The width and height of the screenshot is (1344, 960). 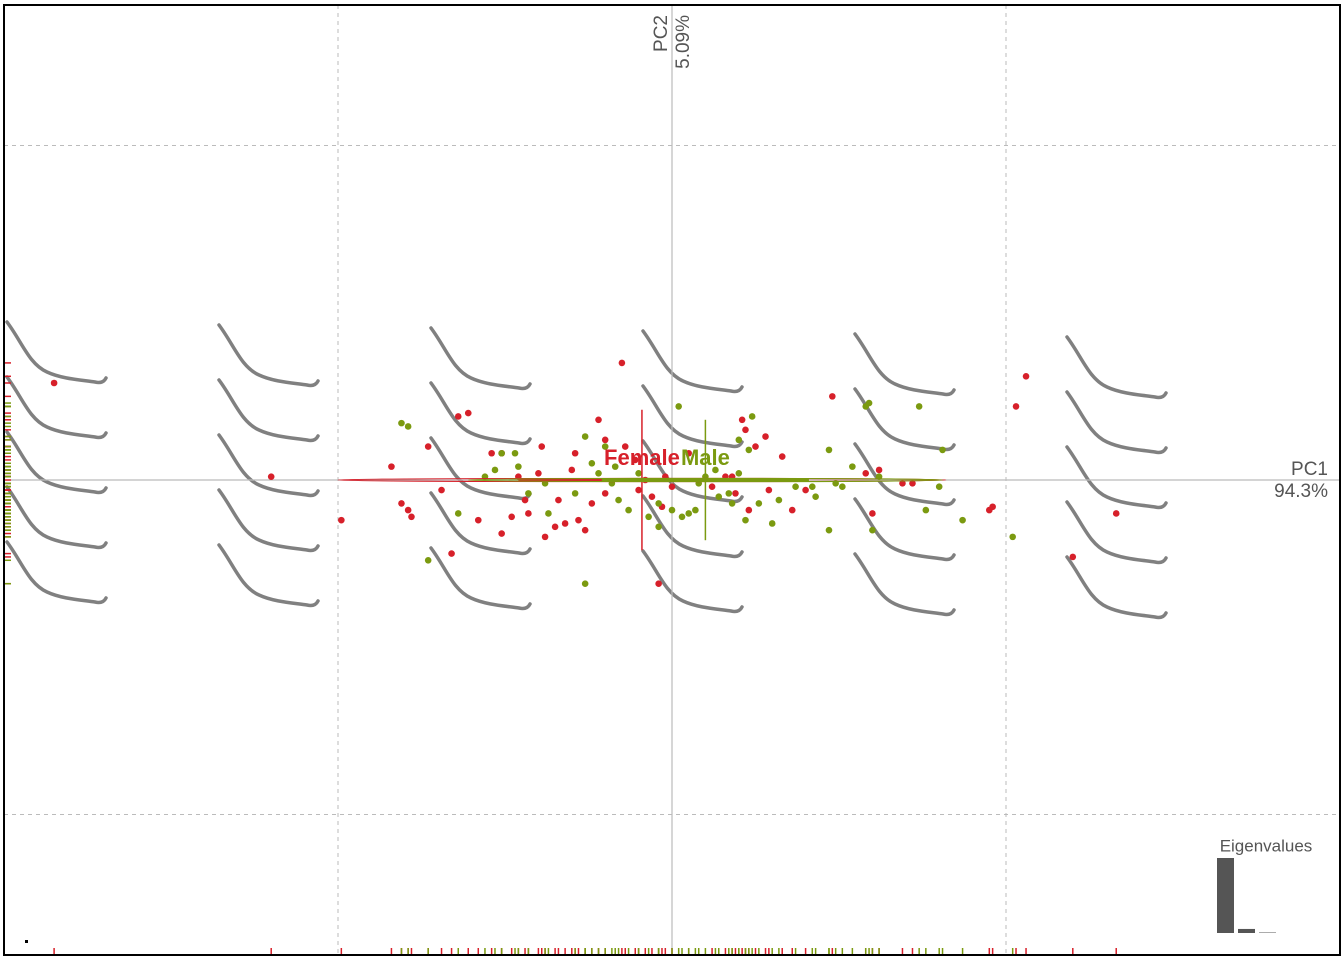 I want to click on y-axis-label: 5.09%, so click(x=683, y=42).